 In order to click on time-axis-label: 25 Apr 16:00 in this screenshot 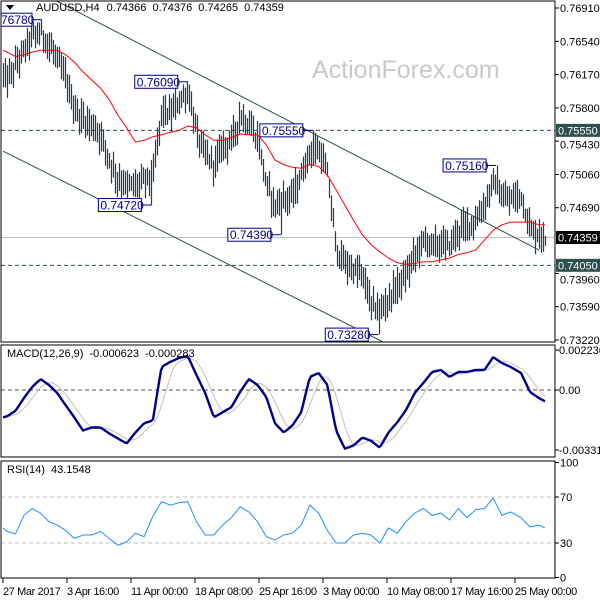, I will do `click(288, 592)`.